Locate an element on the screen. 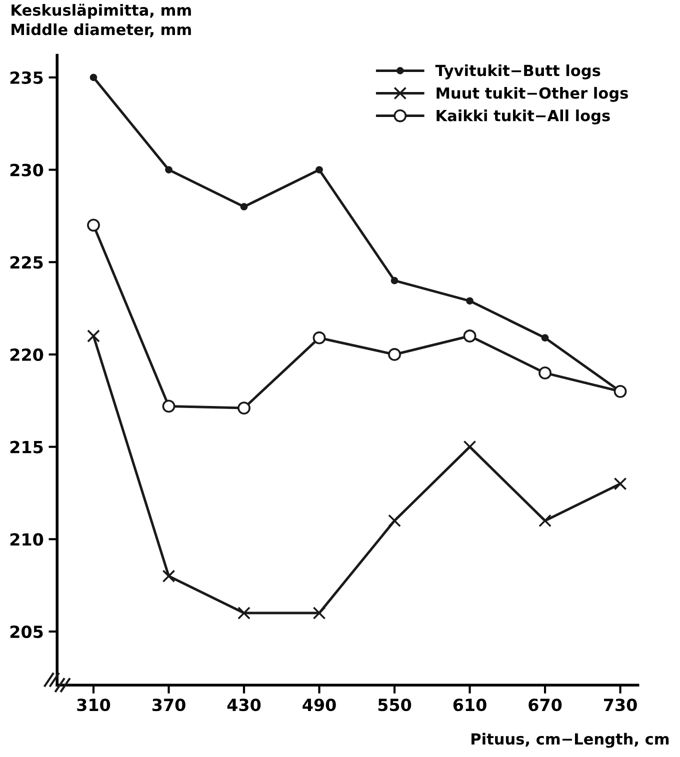 Image resolution: width=680 pixels, height=757 pixels. legend-label: Tyvitukit−Butt logs is located at coordinates (517, 72).